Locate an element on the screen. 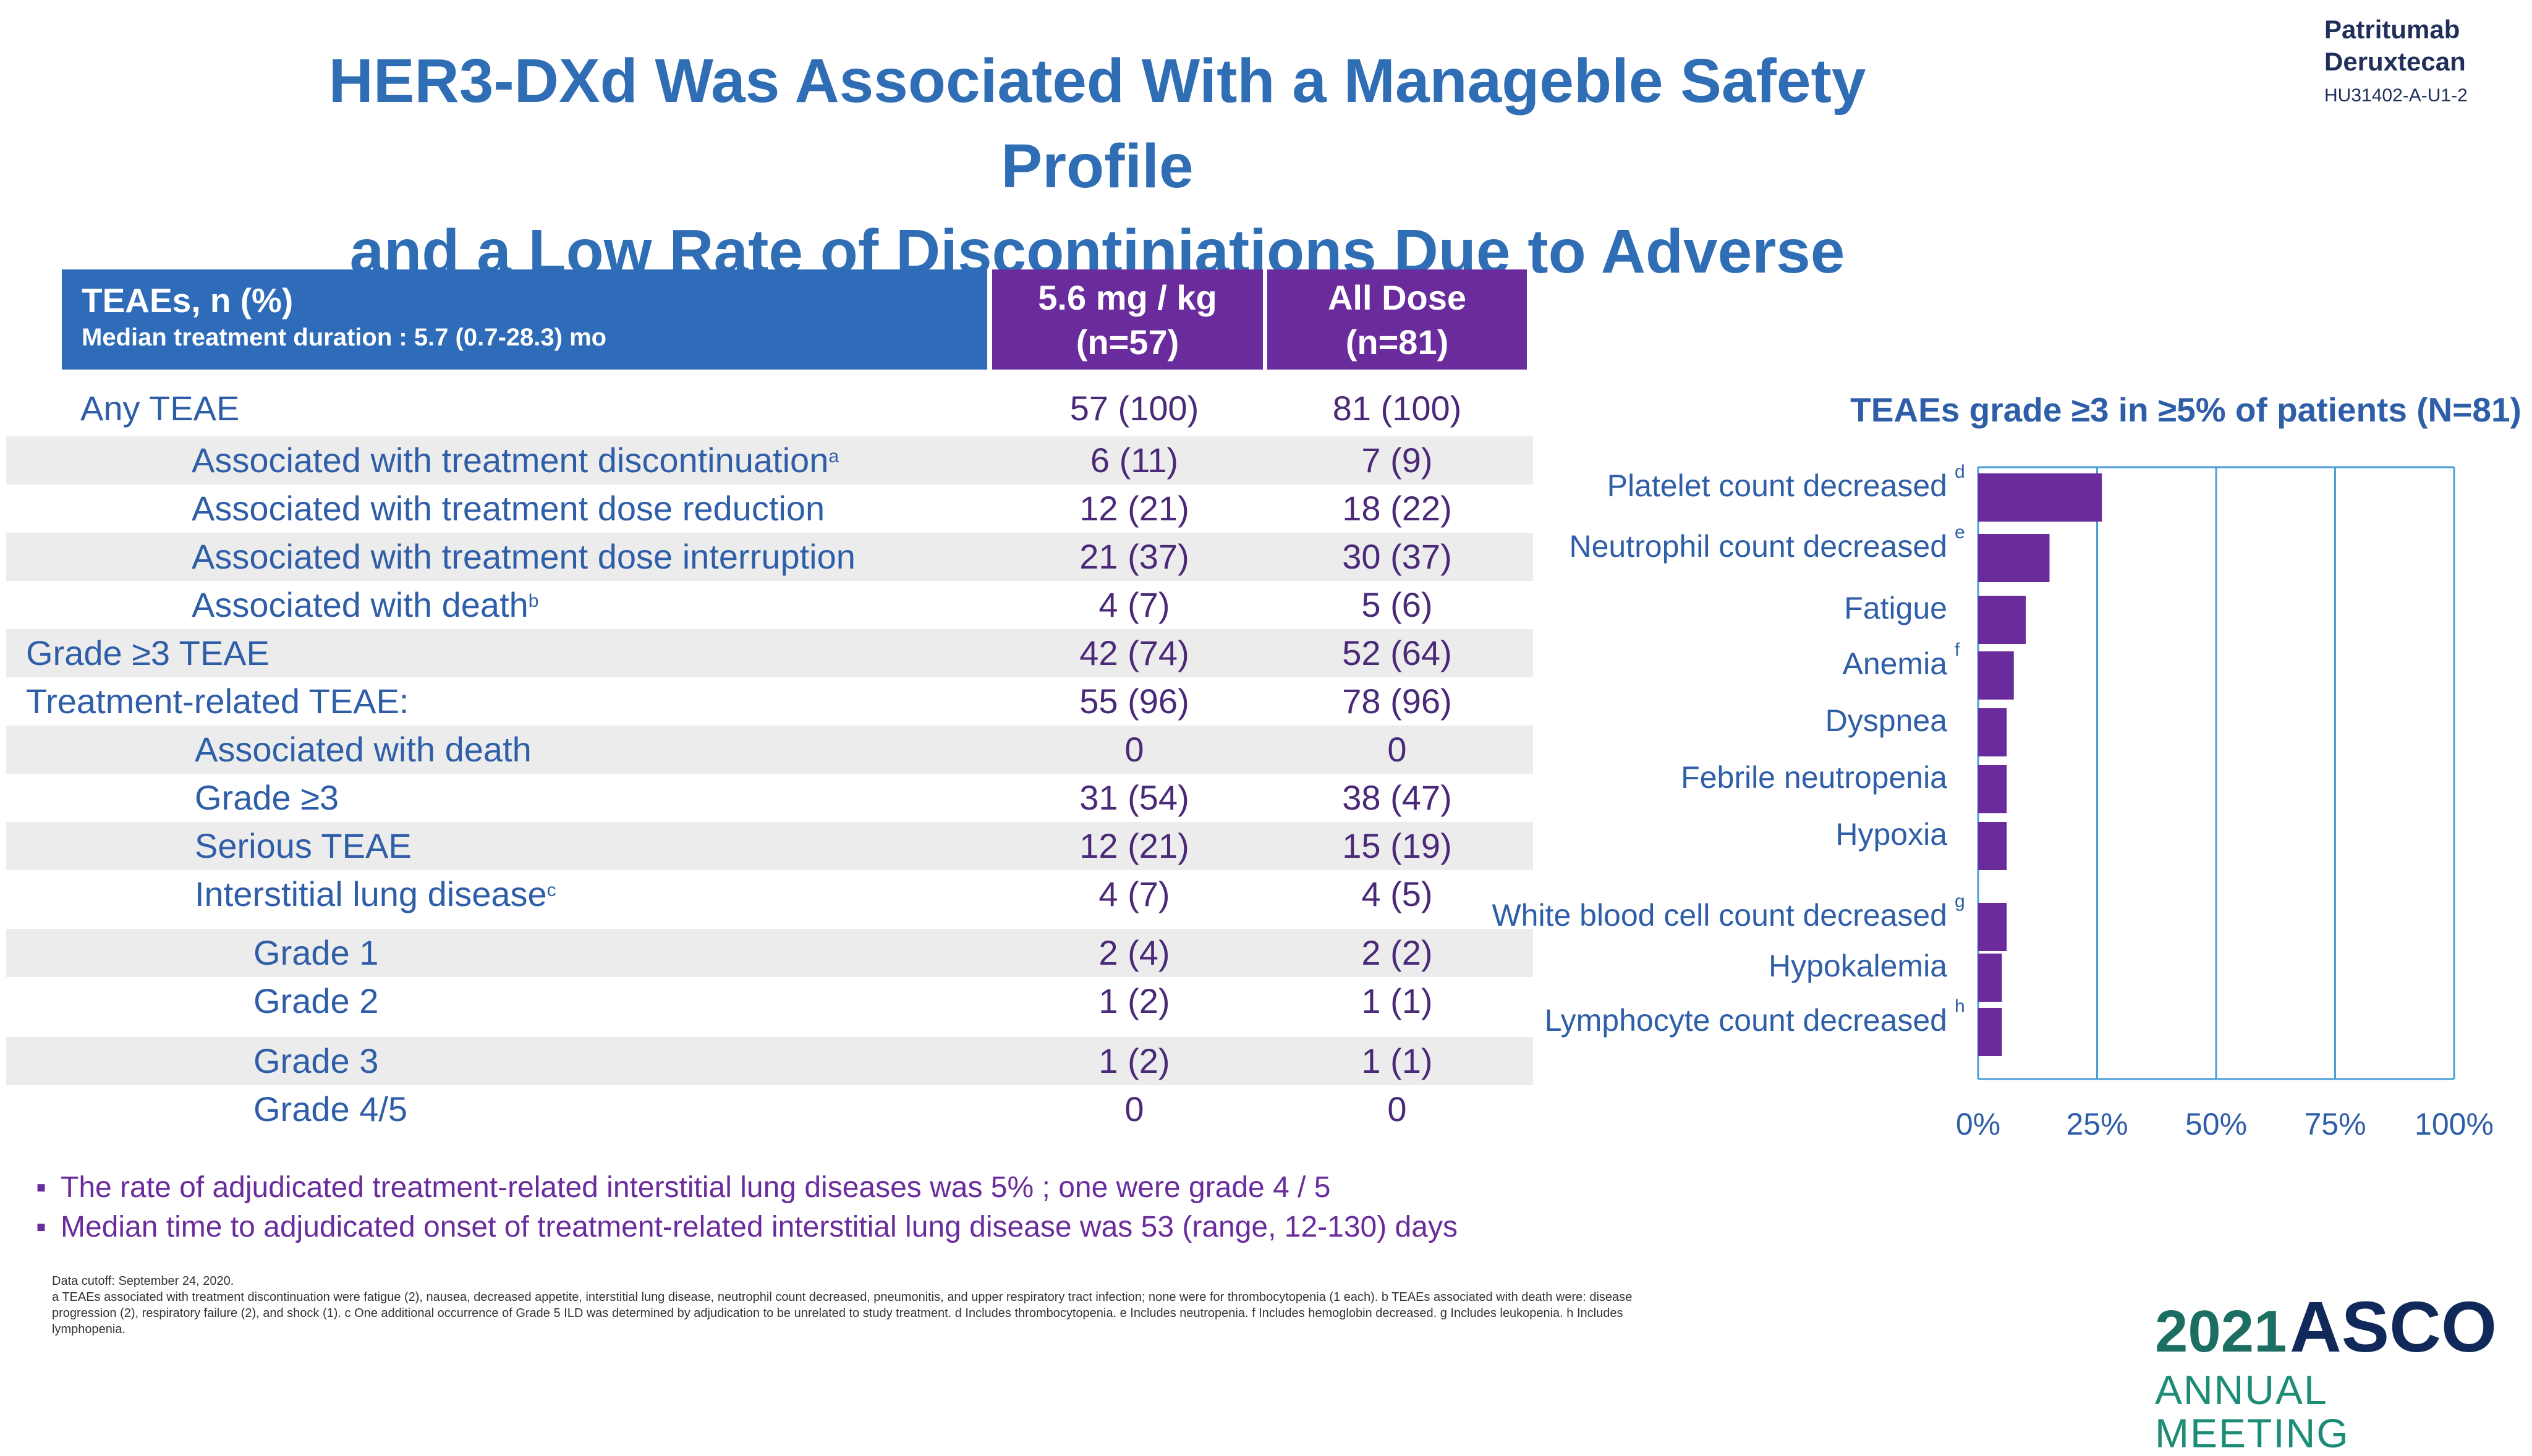 The image size is (2532, 1456). value-all-dose: 7 (9) is located at coordinates (1397, 460).